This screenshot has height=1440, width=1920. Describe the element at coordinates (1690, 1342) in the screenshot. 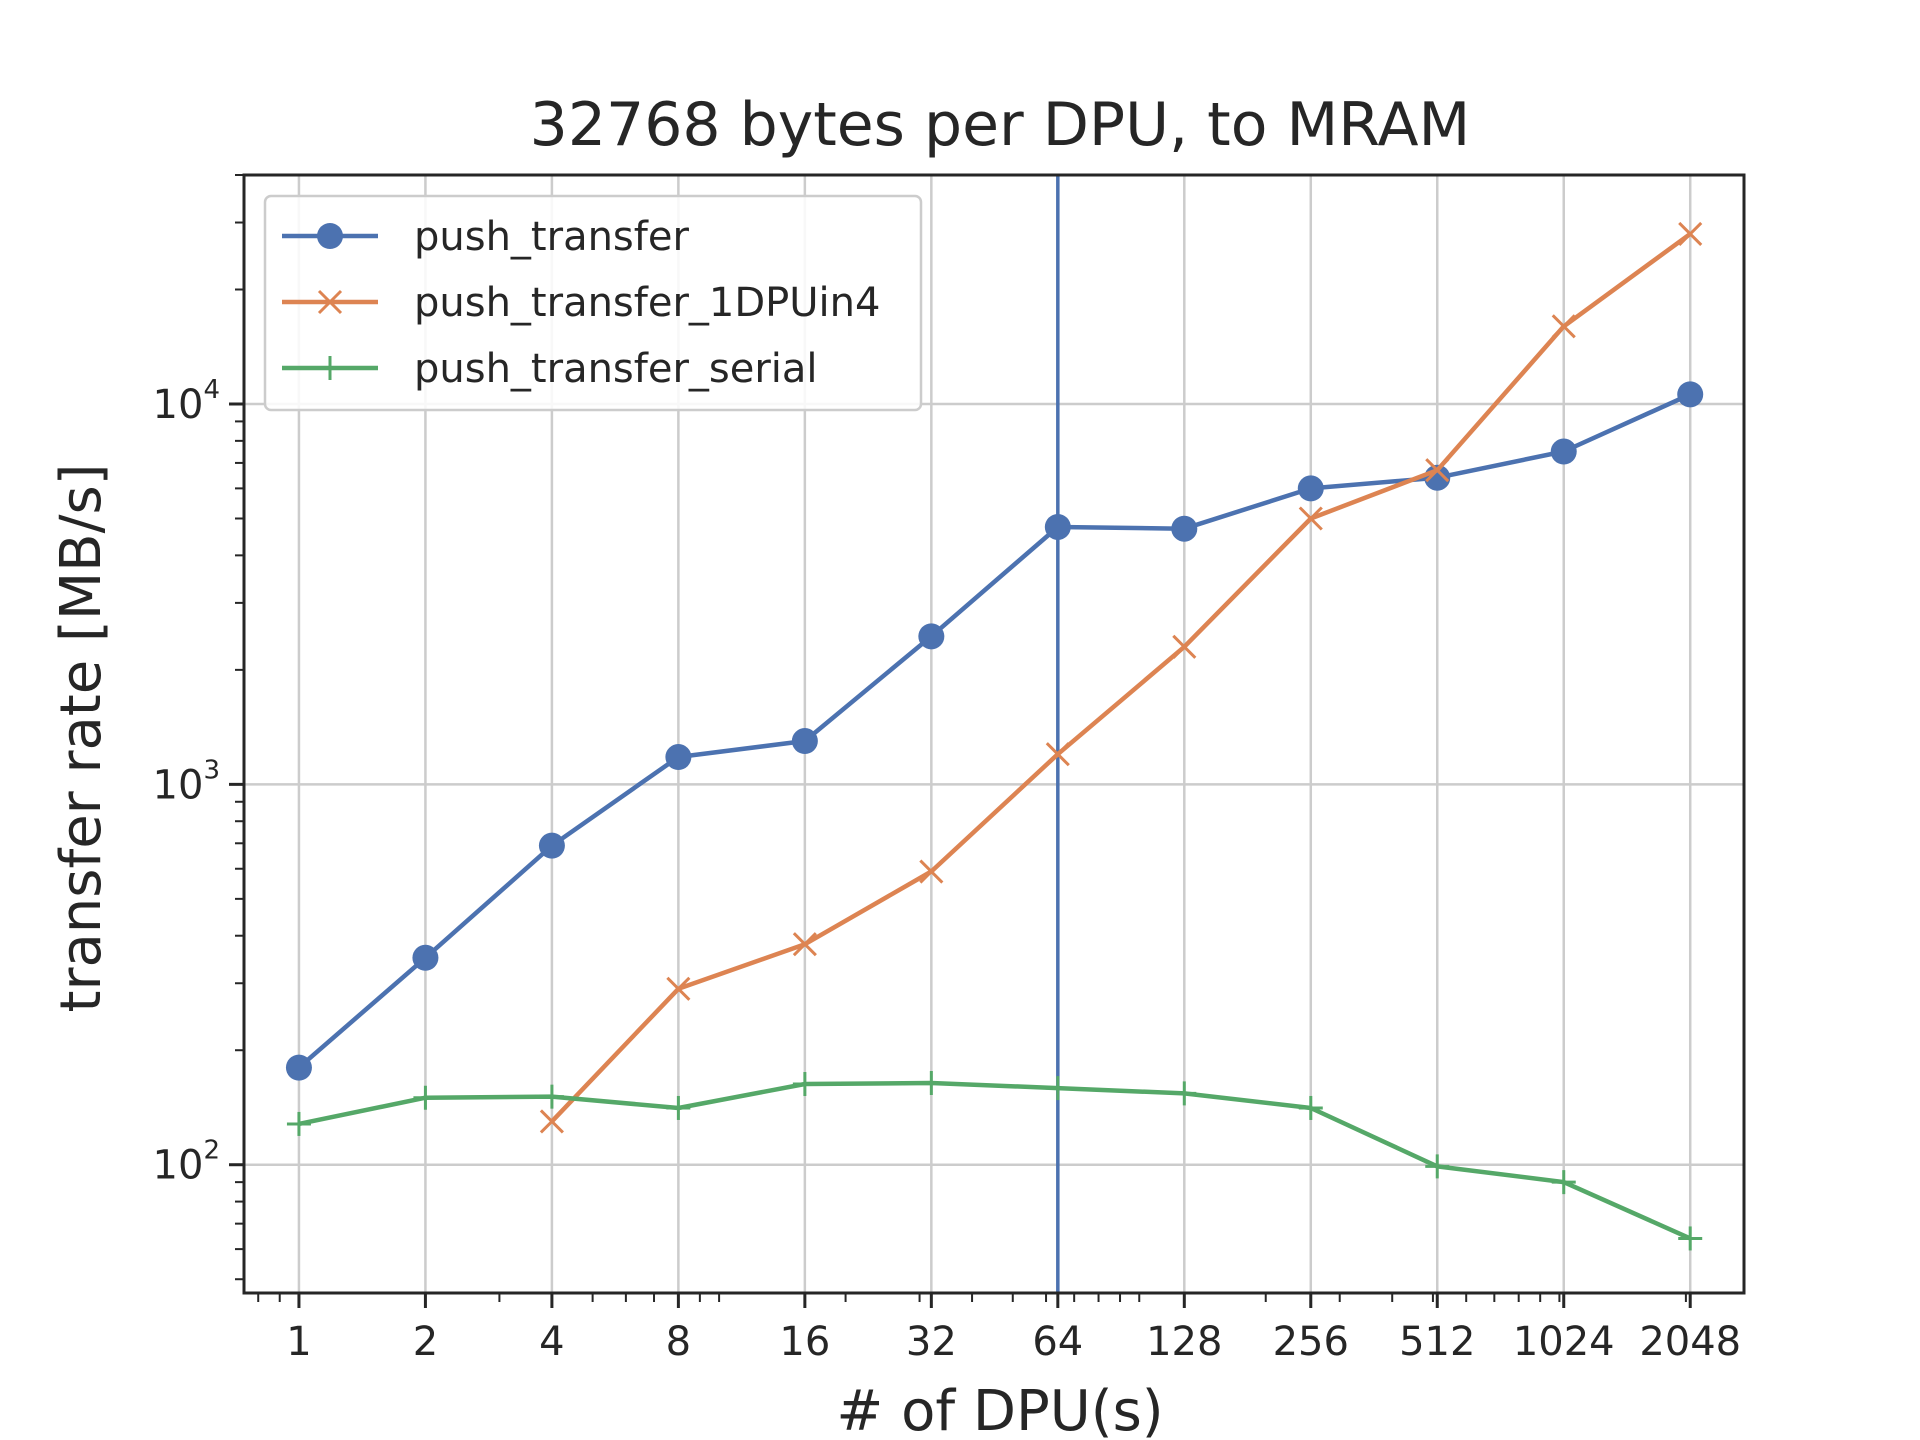

I see `x-tick-label: 2048` at that location.